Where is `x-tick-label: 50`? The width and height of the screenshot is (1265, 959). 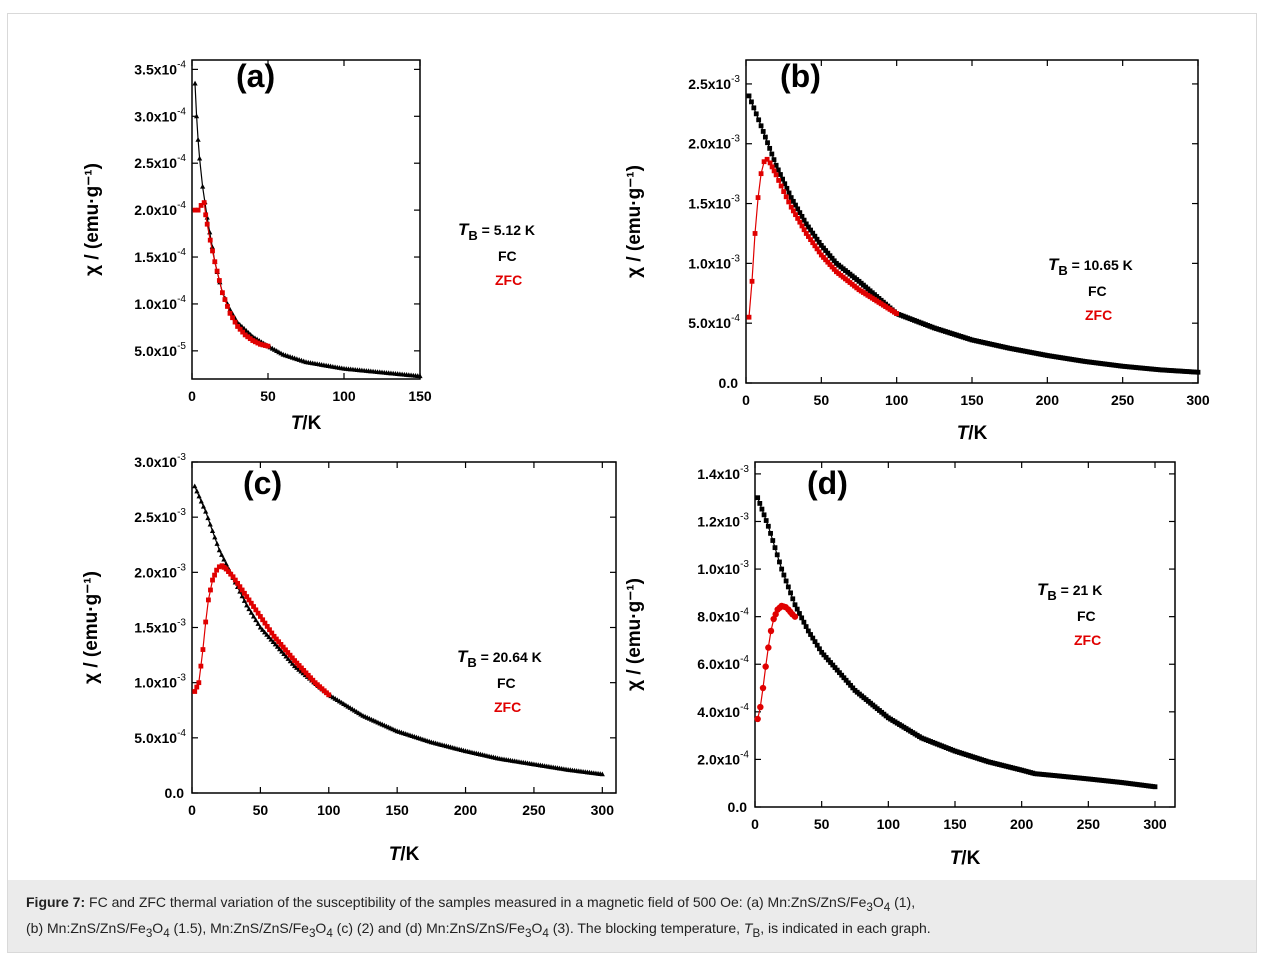 x-tick-label: 50 is located at coordinates (822, 400).